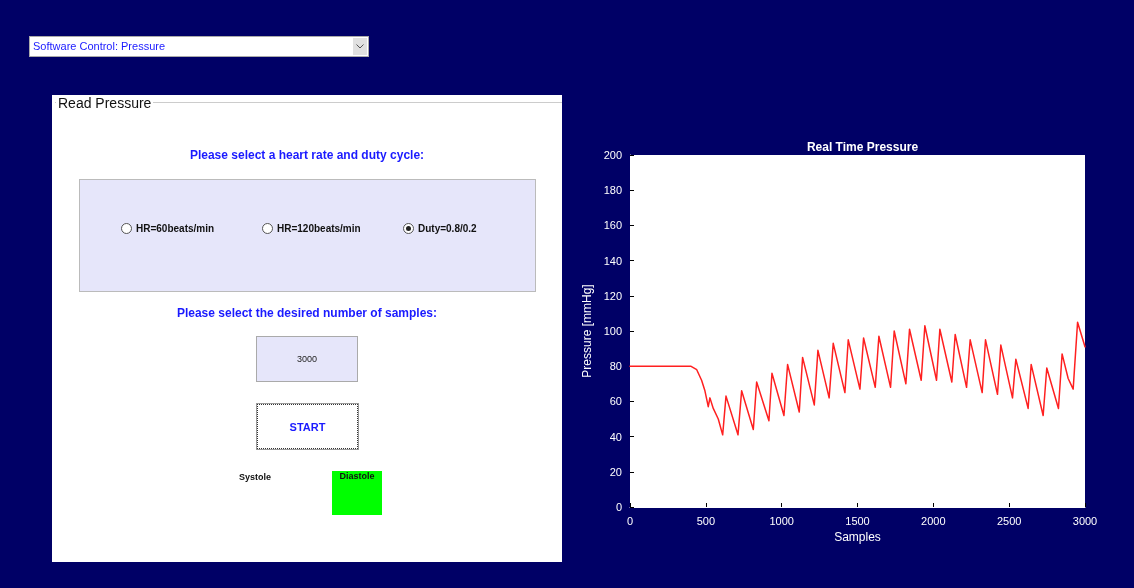  Describe the element at coordinates (199, 46) in the screenshot. I see `dropdown: Software Control: Pressure` at that location.